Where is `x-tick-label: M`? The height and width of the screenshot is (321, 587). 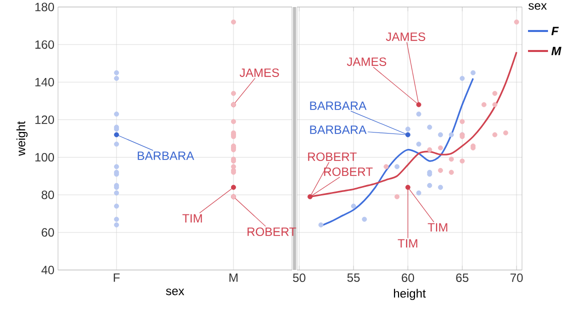
x-tick-label: M is located at coordinates (233, 278).